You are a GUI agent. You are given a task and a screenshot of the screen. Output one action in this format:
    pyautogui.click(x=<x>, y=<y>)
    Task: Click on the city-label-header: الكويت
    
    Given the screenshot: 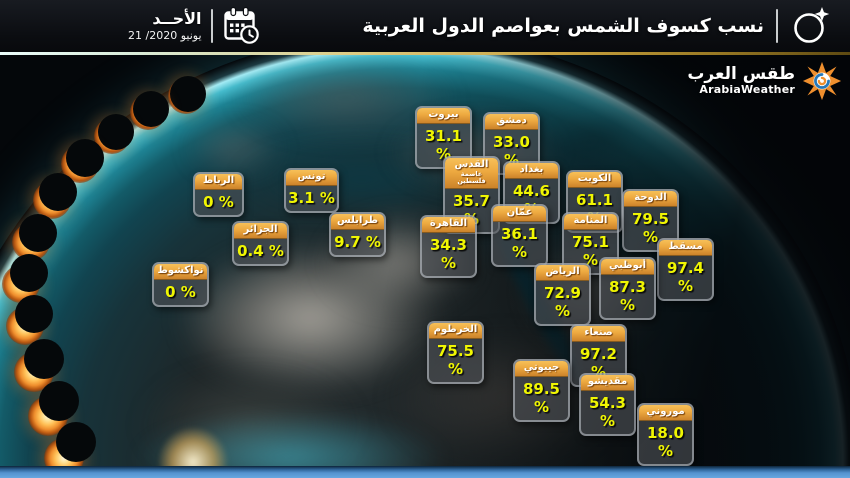 What is the action you would take?
    pyautogui.click(x=594, y=180)
    